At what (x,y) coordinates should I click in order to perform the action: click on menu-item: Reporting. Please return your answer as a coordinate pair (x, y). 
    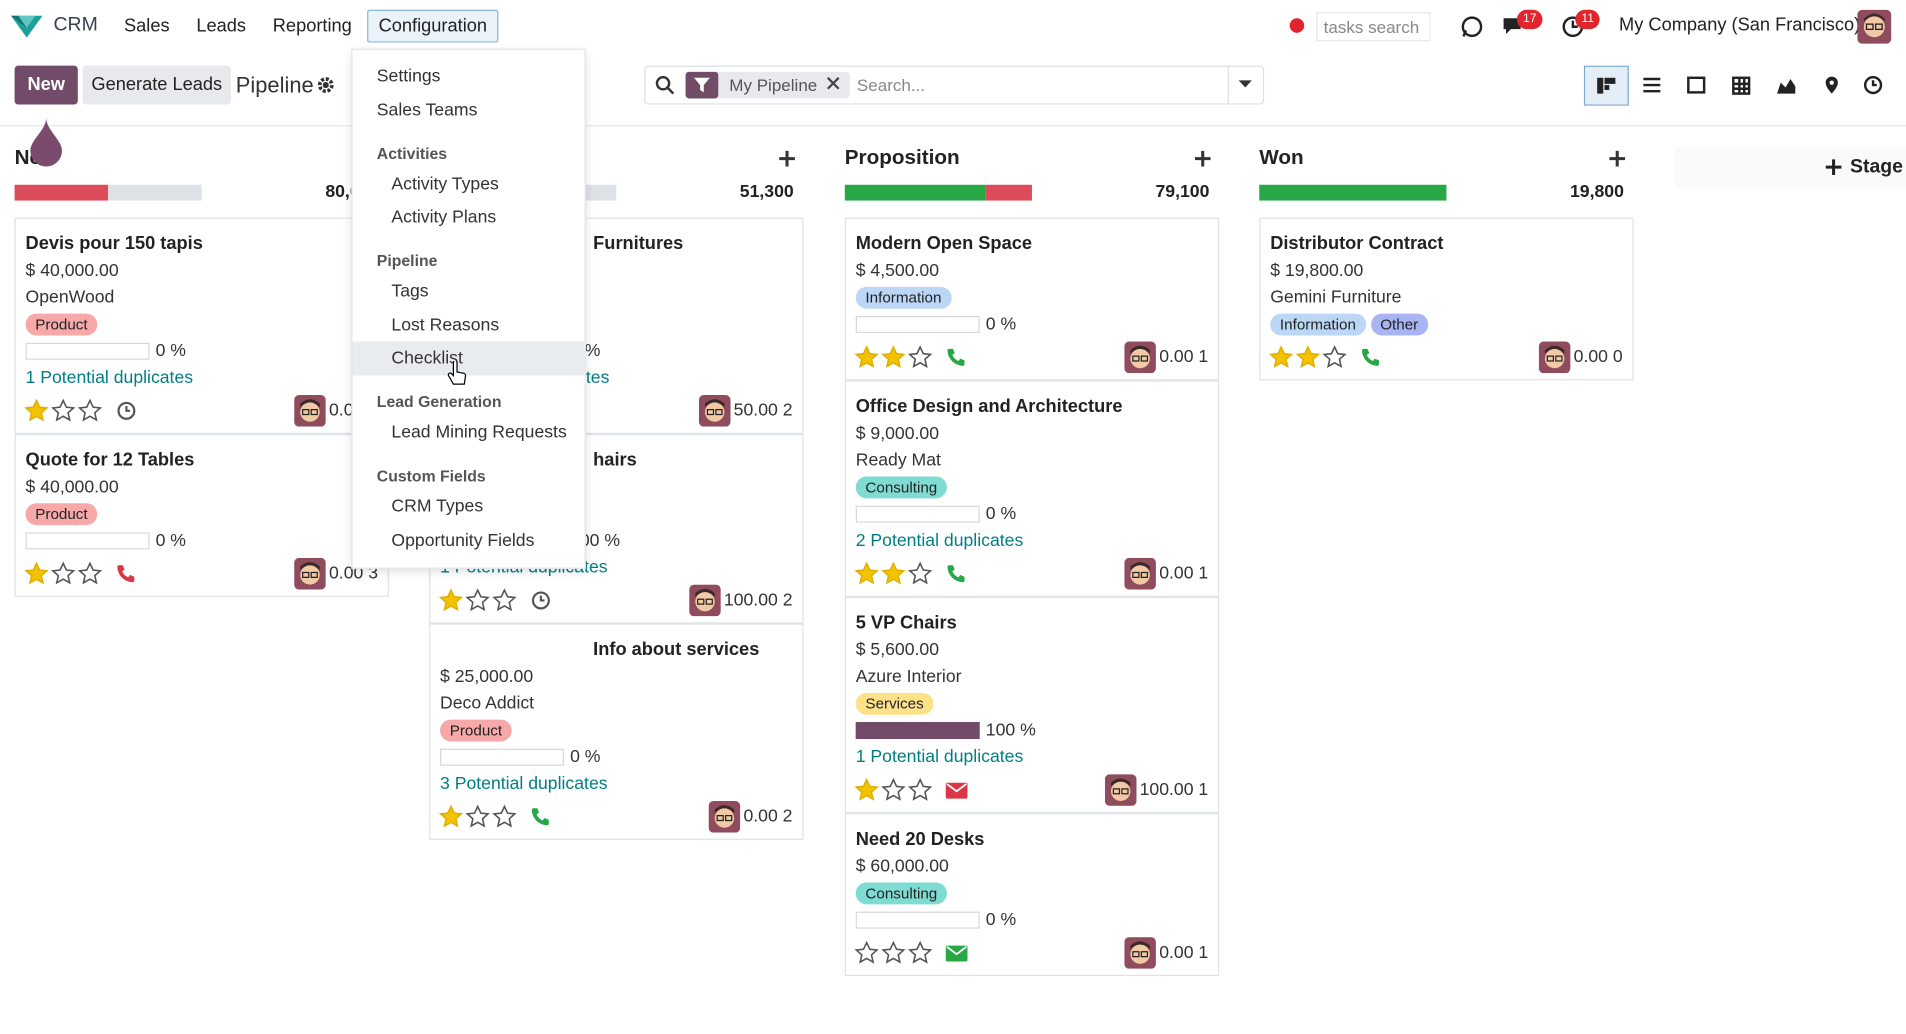
    Looking at the image, I should click on (312, 26).